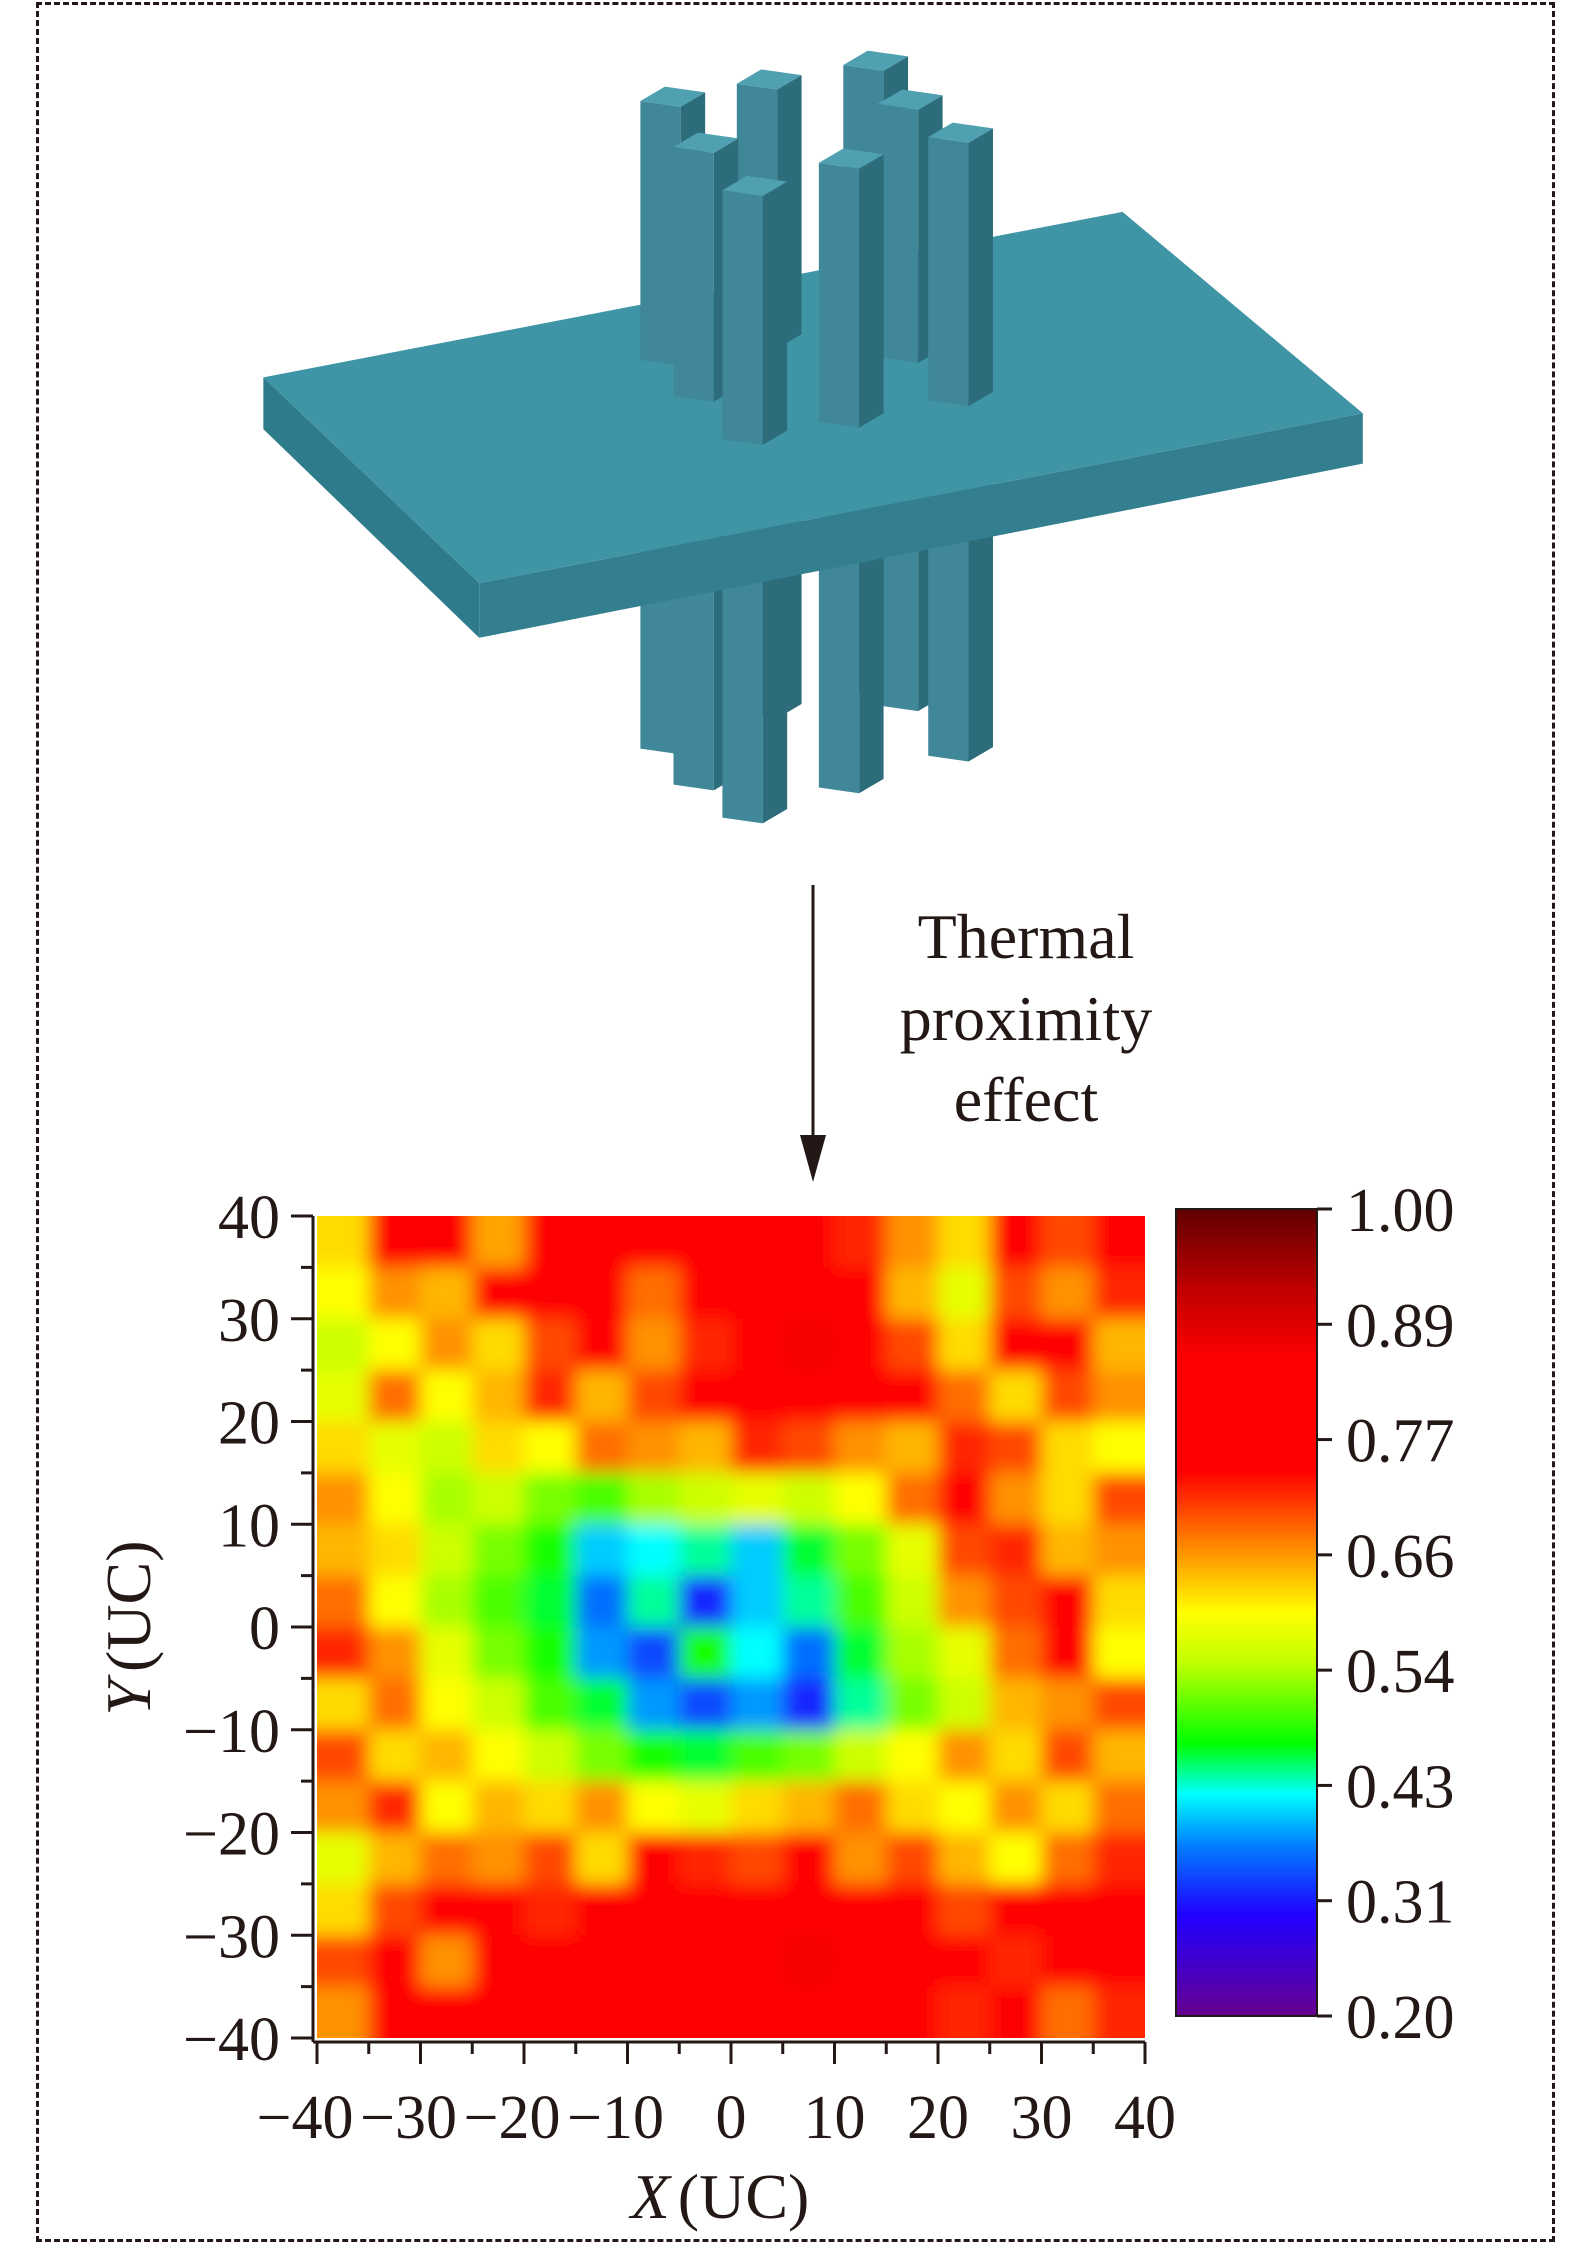  Describe the element at coordinates (615, 2118) in the screenshot. I see `x-tick-label: −10` at that location.